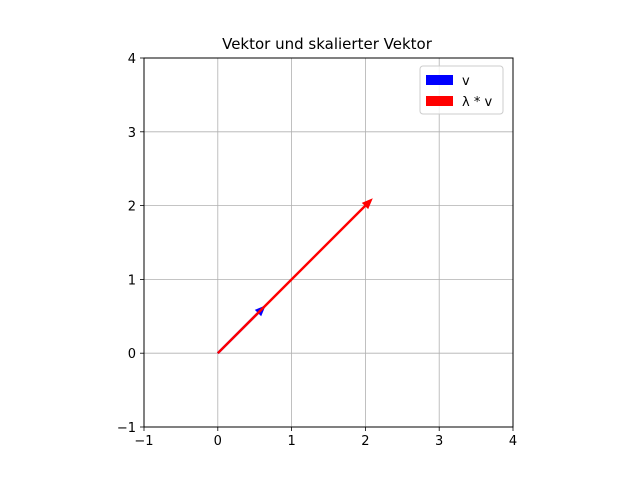 The width and height of the screenshot is (640, 480). Describe the element at coordinates (439, 441) in the screenshot. I see `x-tick-label: 3` at that location.